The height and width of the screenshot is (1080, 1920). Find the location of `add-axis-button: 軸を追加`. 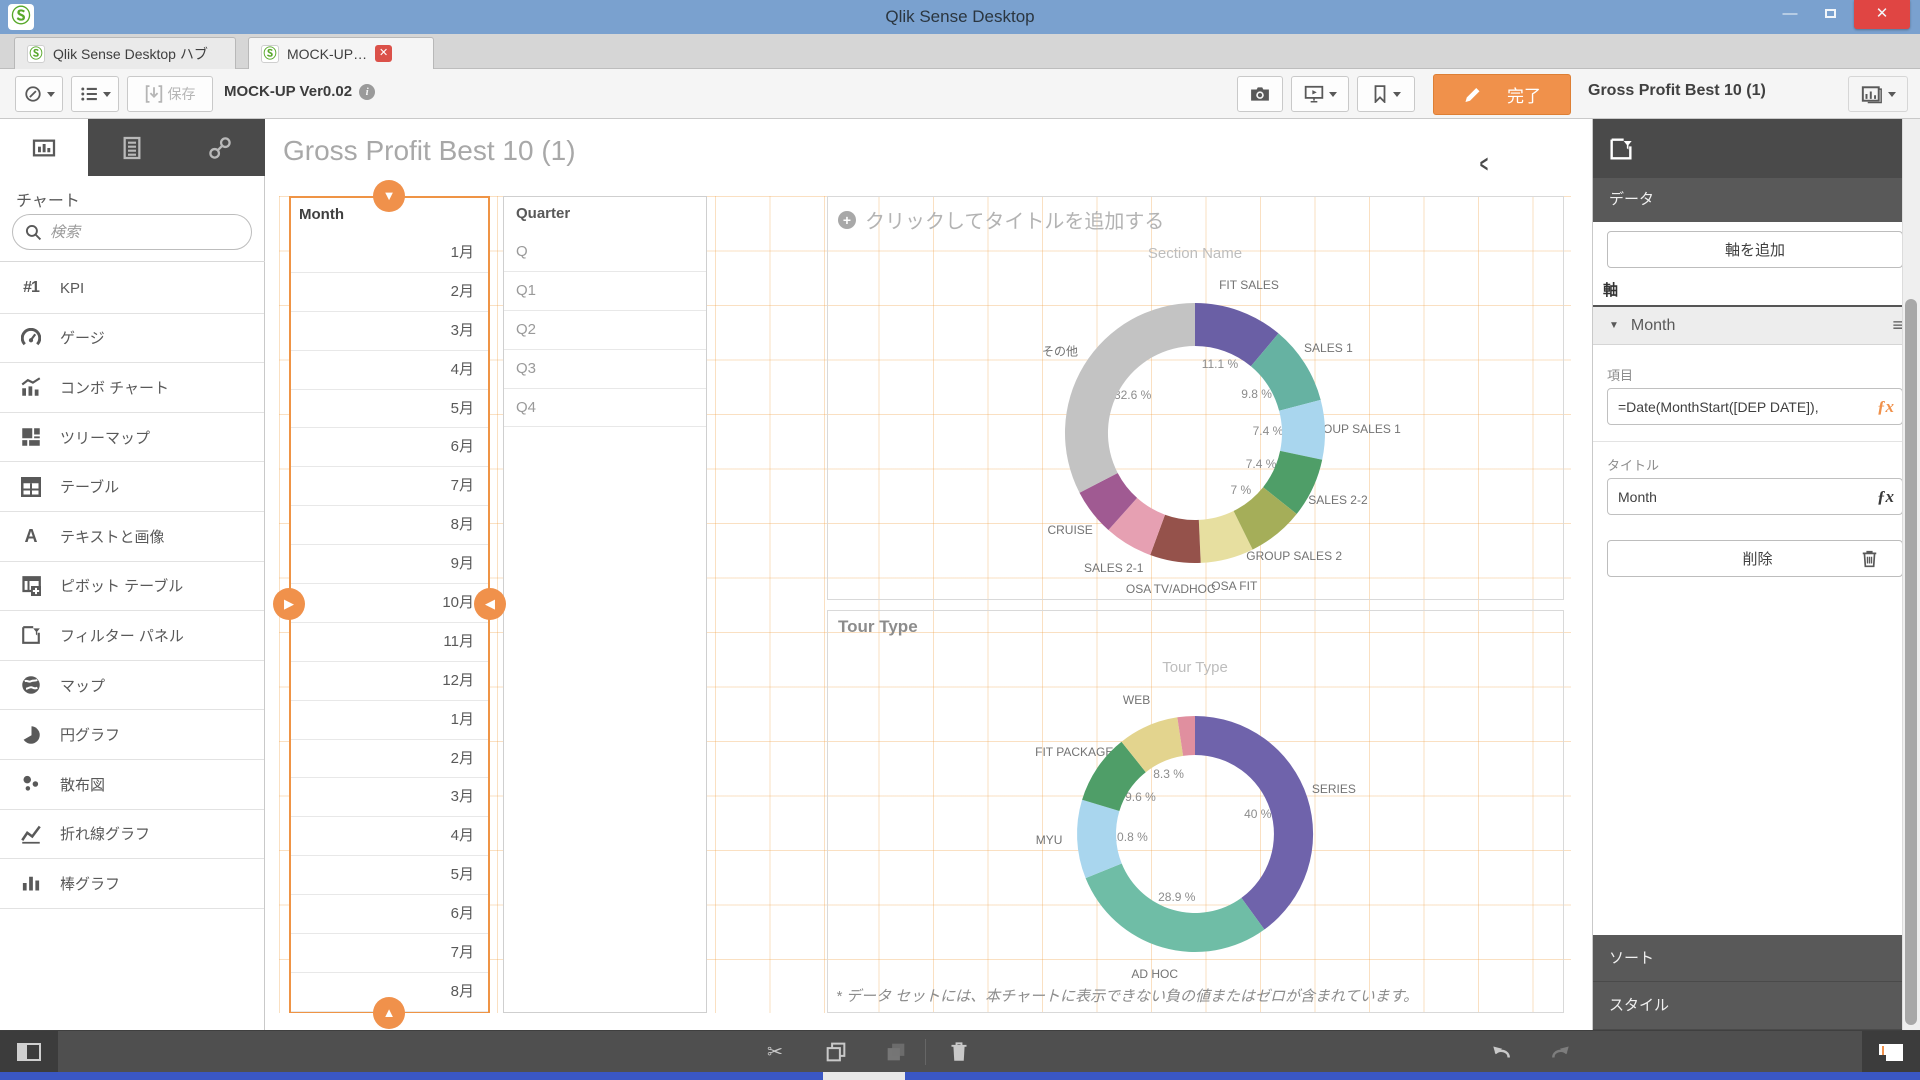

add-axis-button: 軸を追加 is located at coordinates (1755, 249).